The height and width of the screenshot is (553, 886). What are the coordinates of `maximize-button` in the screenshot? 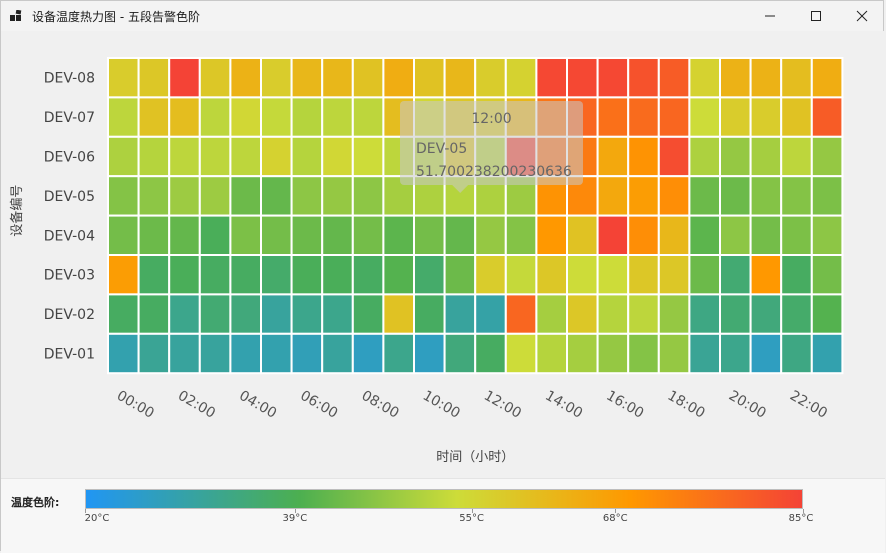 It's located at (816, 16).